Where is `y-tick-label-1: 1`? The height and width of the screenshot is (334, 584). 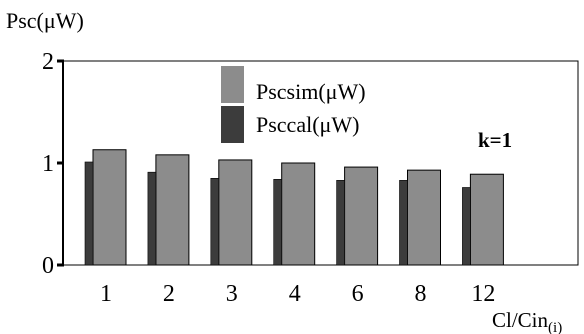
y-tick-label-1: 1 is located at coordinates (48, 164).